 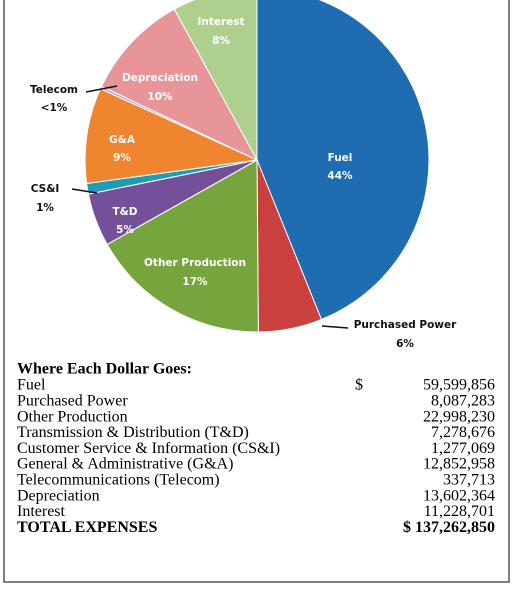 What do you see at coordinates (469, 479) in the screenshot?
I see `row-amount: 337,713` at bounding box center [469, 479].